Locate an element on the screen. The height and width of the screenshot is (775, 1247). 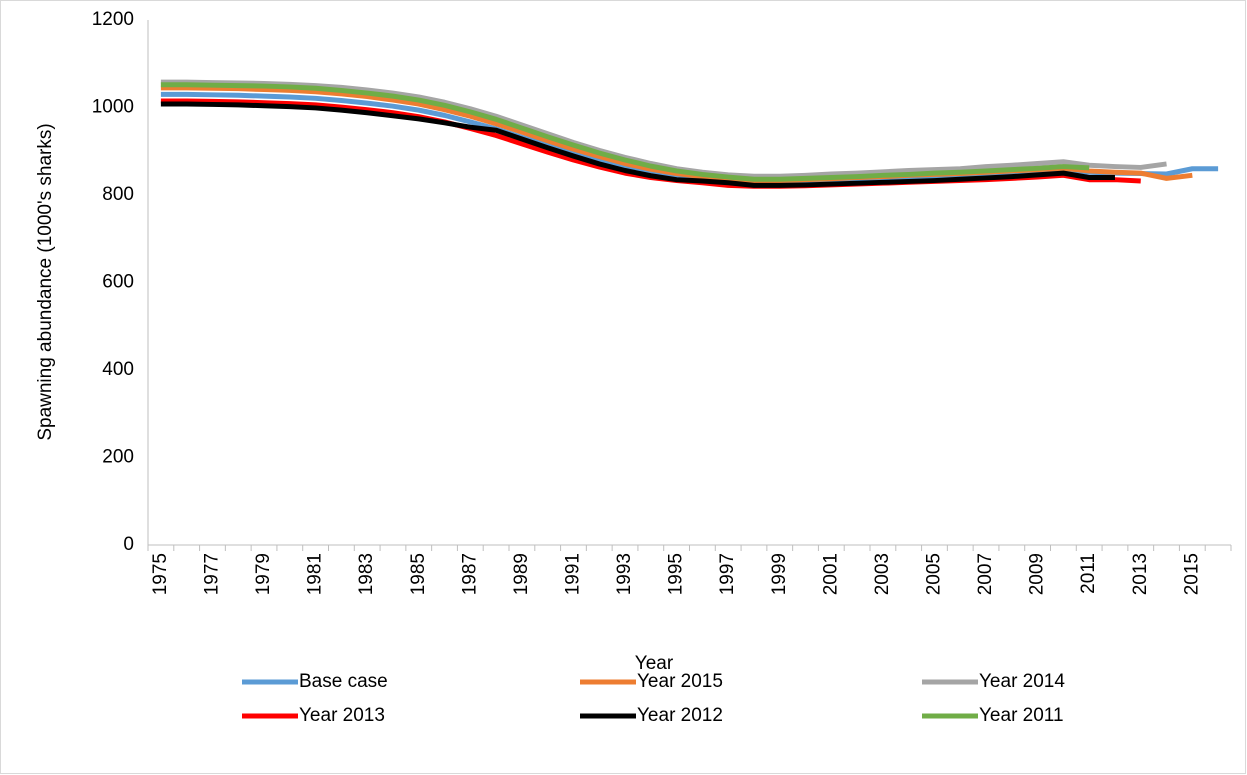
x-tick-label: 1995 is located at coordinates (676, 574).